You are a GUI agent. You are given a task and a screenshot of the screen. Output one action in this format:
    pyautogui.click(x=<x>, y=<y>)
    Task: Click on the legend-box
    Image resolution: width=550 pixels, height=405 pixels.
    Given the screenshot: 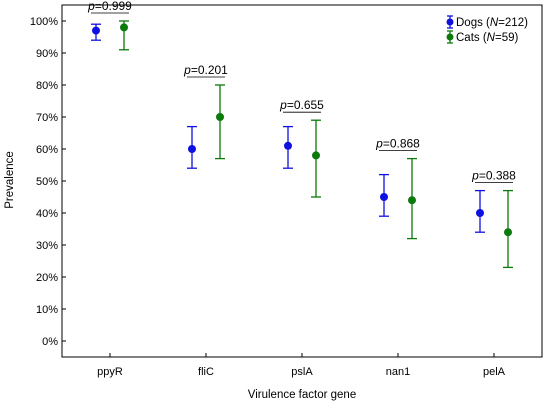 What is the action you would take?
    pyautogui.click(x=488, y=30)
    